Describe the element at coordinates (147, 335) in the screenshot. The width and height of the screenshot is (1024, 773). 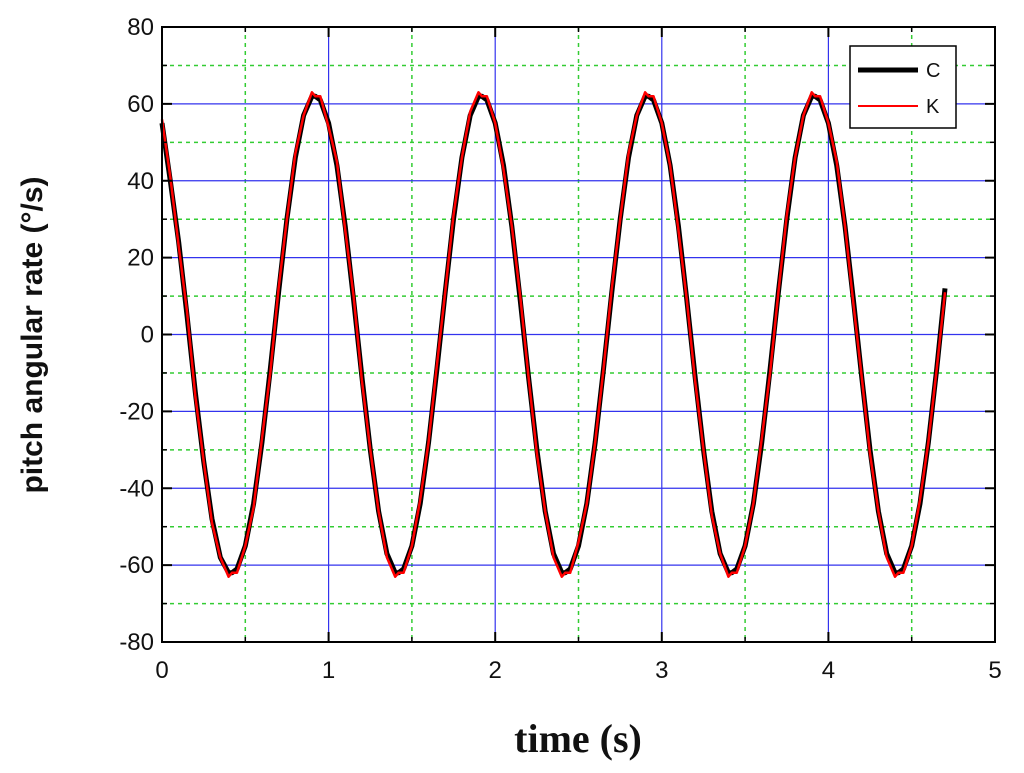
I see `y-tick-label: 0` at that location.